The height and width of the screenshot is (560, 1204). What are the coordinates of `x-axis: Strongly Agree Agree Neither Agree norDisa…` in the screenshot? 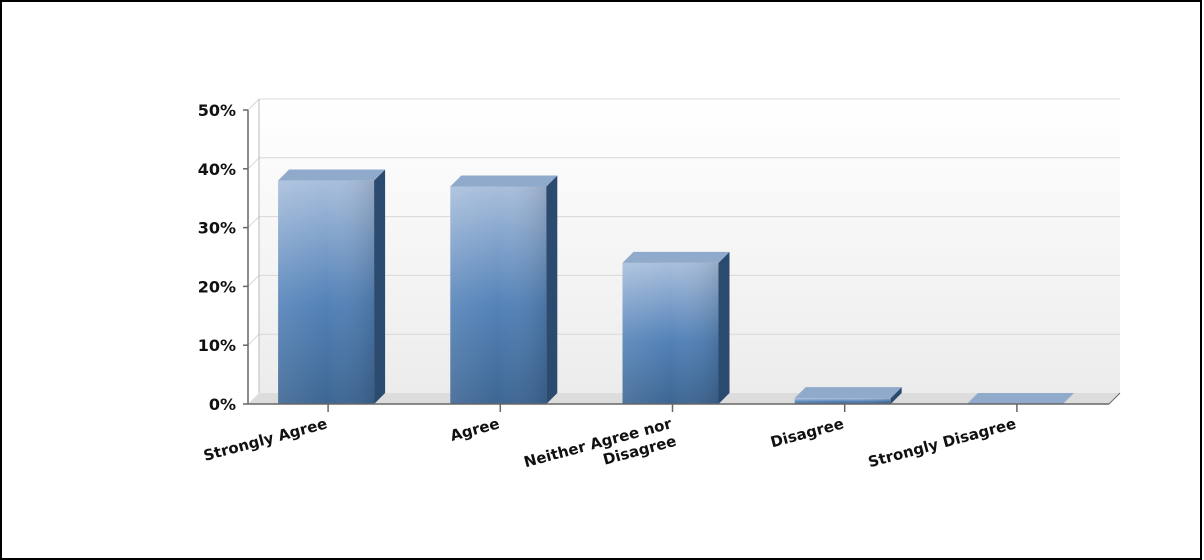 It's located at (661, 440).